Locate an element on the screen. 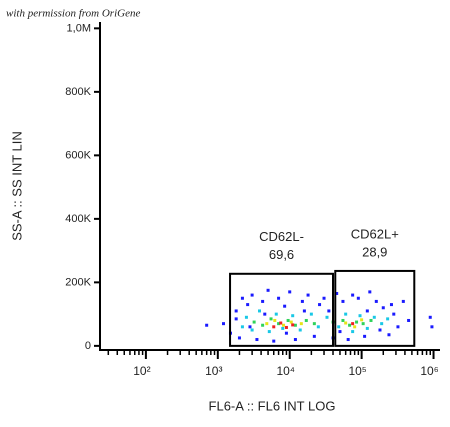 The width and height of the screenshot is (450, 427). gate-percent: 28,9 is located at coordinates (374, 251).